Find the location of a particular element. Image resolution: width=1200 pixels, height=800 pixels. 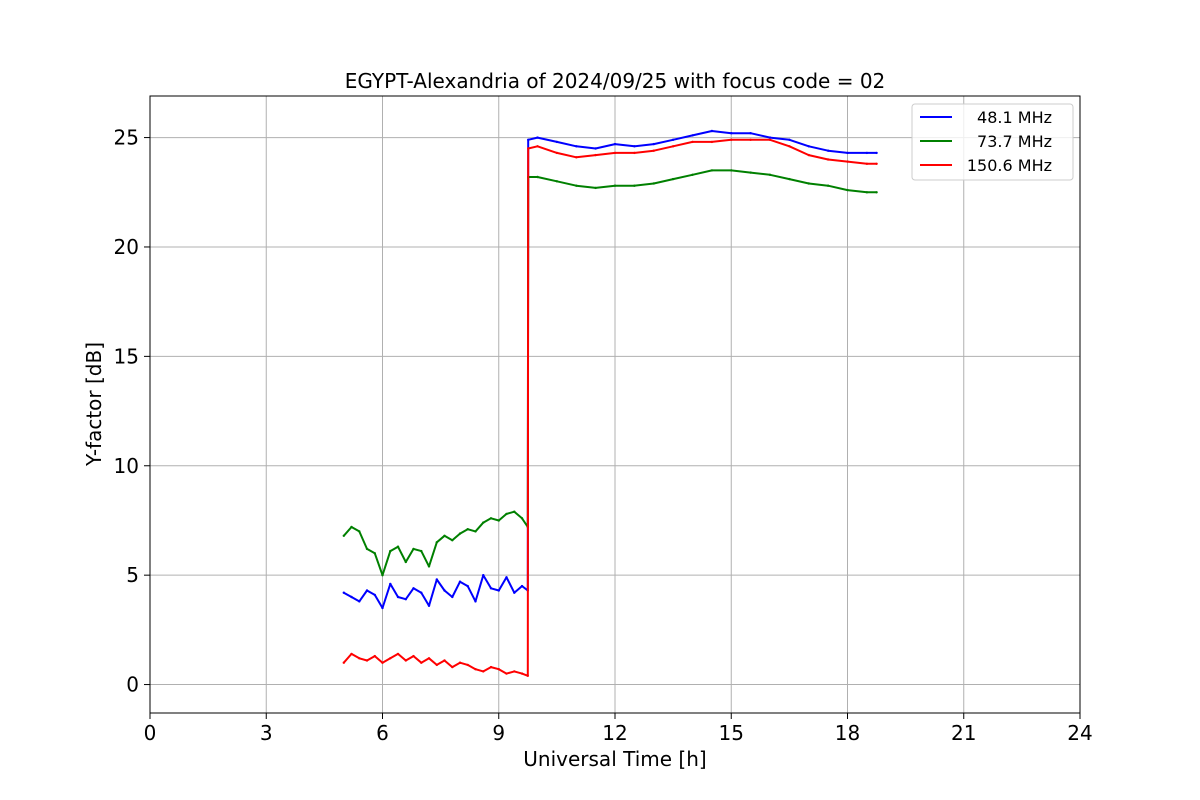

y-tick-label: 5 is located at coordinates (132, 575).